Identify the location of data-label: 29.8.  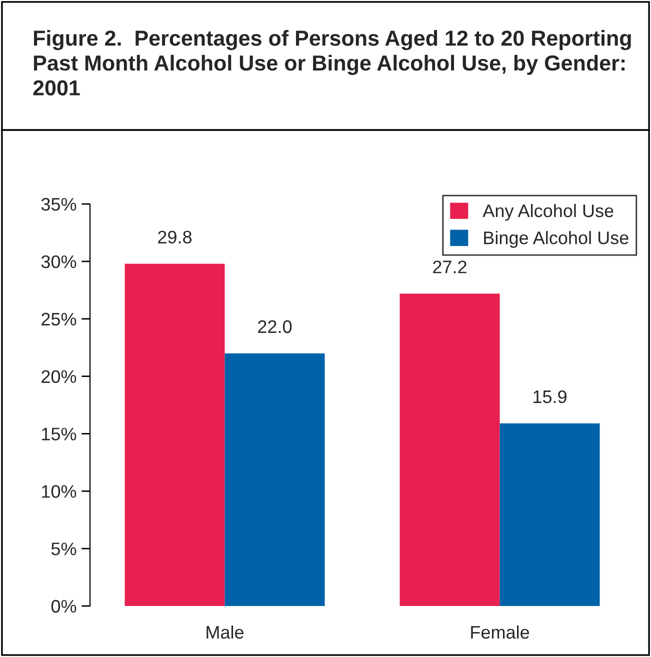
(175, 237).